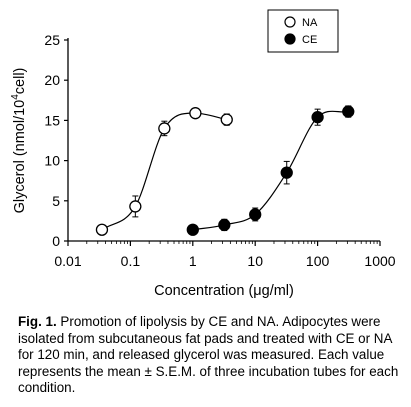 Image resolution: width=411 pixels, height=407 pixels. Describe the element at coordinates (318, 261) in the screenshot. I see `x-tick-label: 100` at that location.